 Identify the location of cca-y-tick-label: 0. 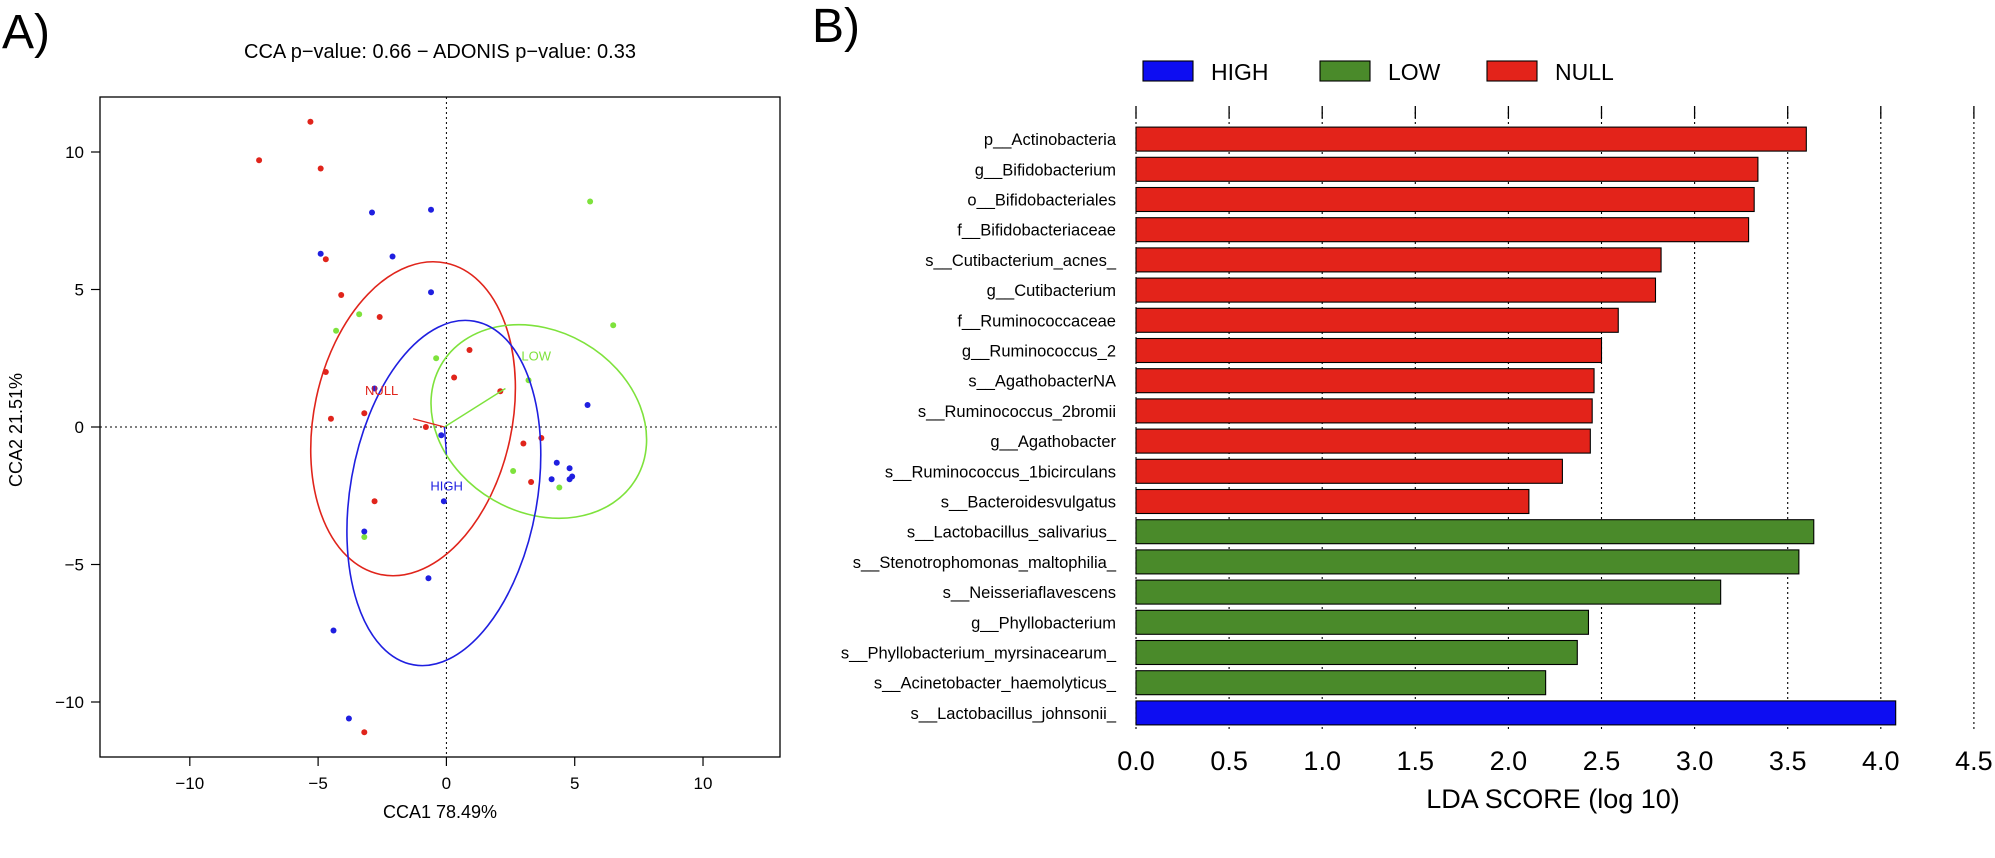
(79, 427).